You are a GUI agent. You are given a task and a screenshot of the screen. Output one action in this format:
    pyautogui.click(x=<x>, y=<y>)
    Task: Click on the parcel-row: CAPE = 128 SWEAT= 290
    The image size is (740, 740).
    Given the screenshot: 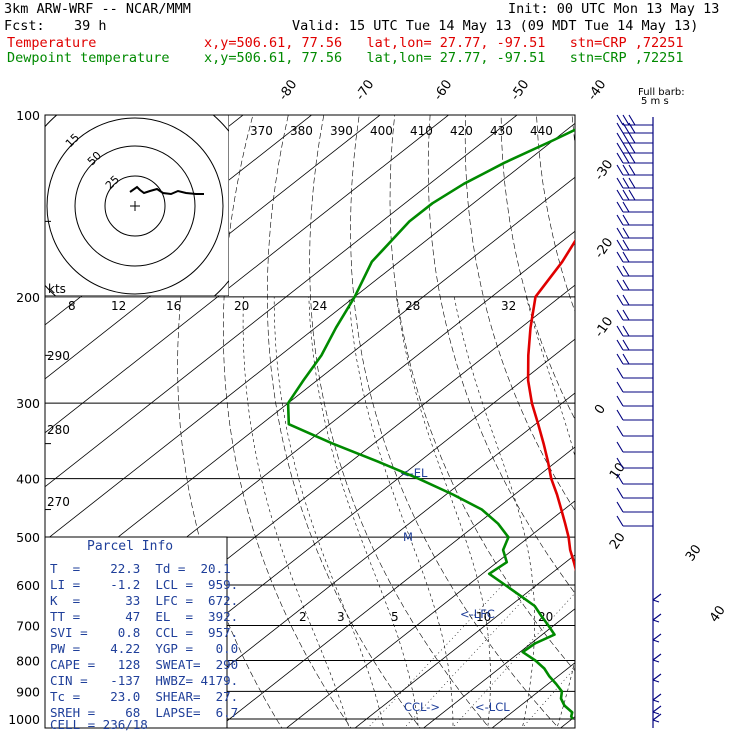 What is the action you would take?
    pyautogui.click(x=144, y=664)
    